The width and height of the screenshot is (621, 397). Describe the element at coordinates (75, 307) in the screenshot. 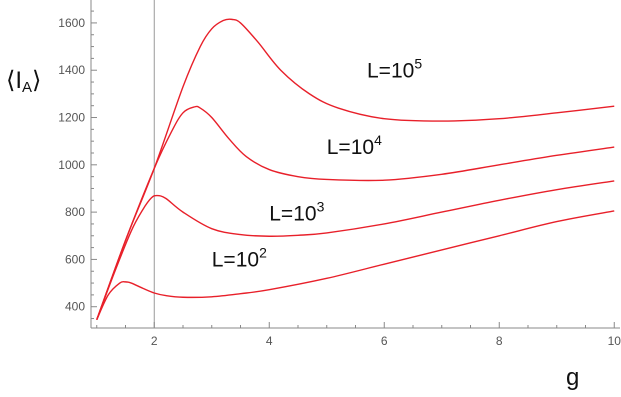

I see `y-tick-label: 400` at that location.